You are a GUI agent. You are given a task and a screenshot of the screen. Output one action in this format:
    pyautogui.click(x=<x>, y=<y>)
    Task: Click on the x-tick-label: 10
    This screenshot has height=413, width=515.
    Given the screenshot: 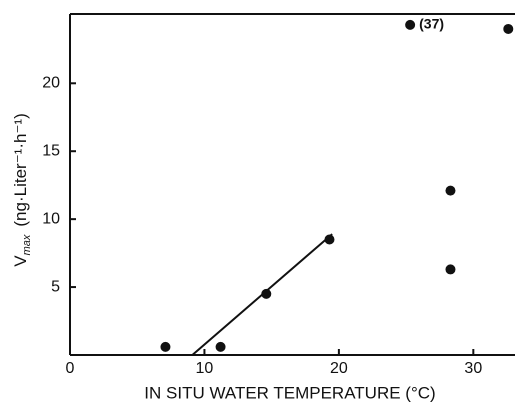 What is the action you would take?
    pyautogui.click(x=205, y=368)
    